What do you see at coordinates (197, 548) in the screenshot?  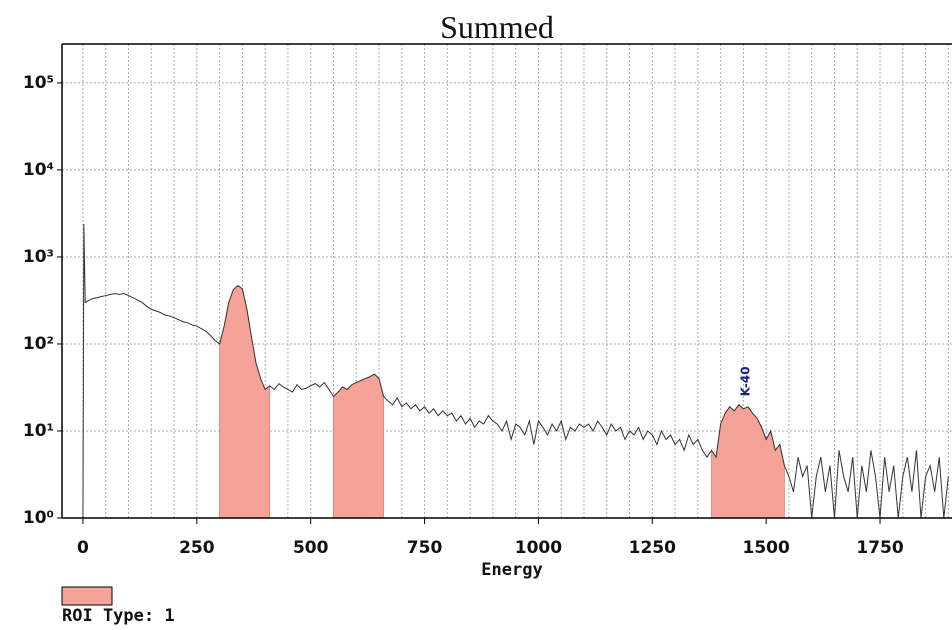 I see `x-tick-label: 250` at bounding box center [197, 548].